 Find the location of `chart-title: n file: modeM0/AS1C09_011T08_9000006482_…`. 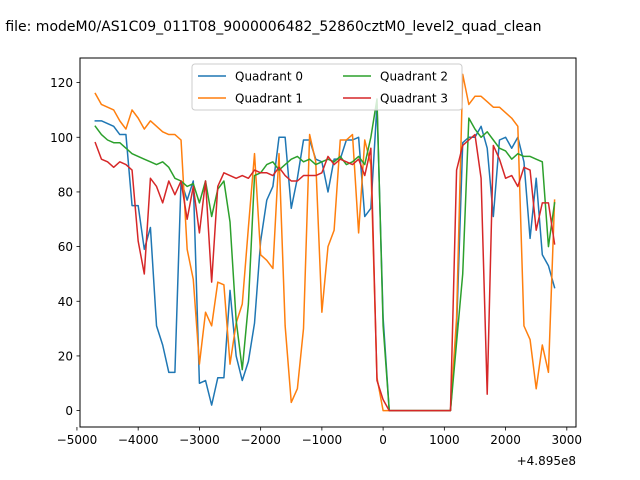

chart-title: n file: modeM0/AS1C09_011T08_9000006482_… is located at coordinates (270, 27).